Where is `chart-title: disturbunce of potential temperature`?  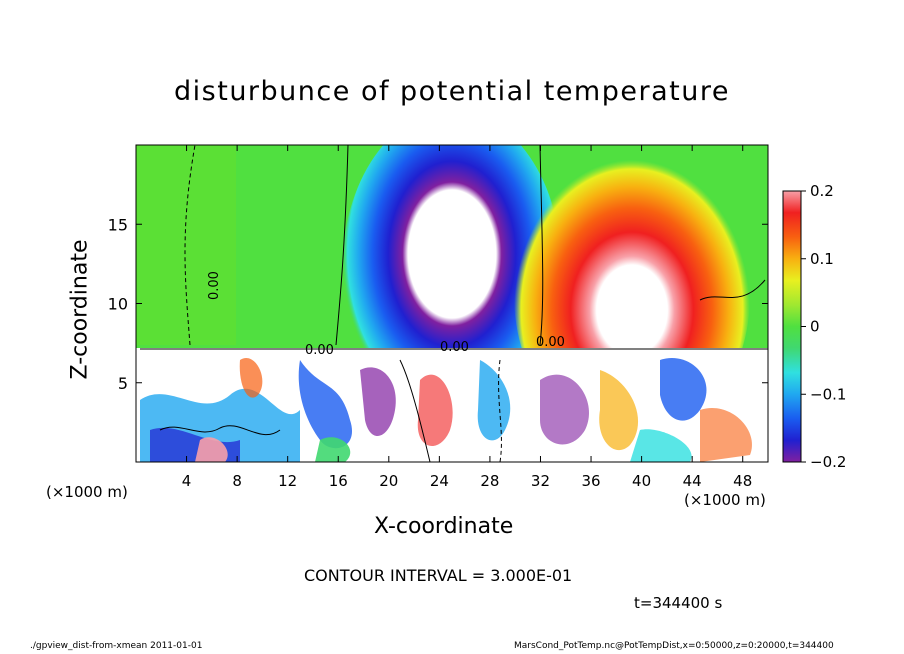 chart-title: disturbunce of potential temperature is located at coordinates (452, 91).